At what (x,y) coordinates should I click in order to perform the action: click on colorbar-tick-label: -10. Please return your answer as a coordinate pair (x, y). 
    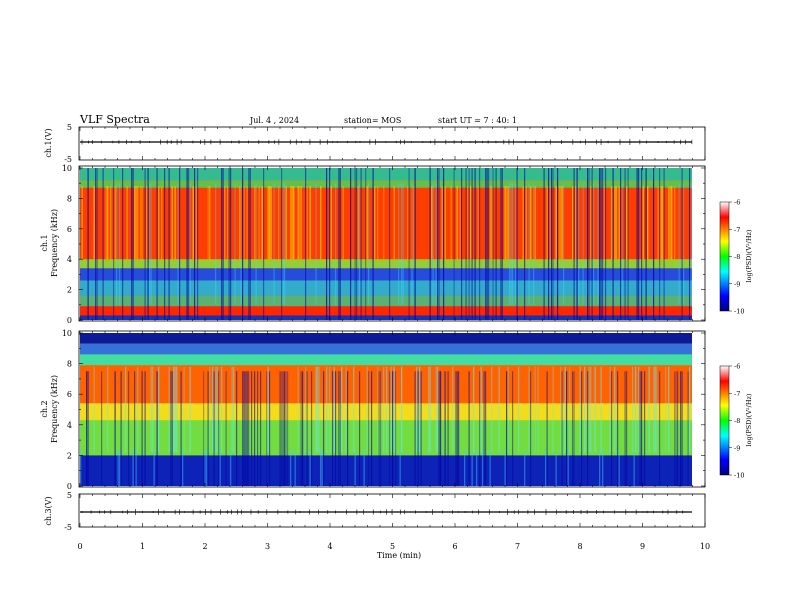
    Looking at the image, I should click on (739, 476).